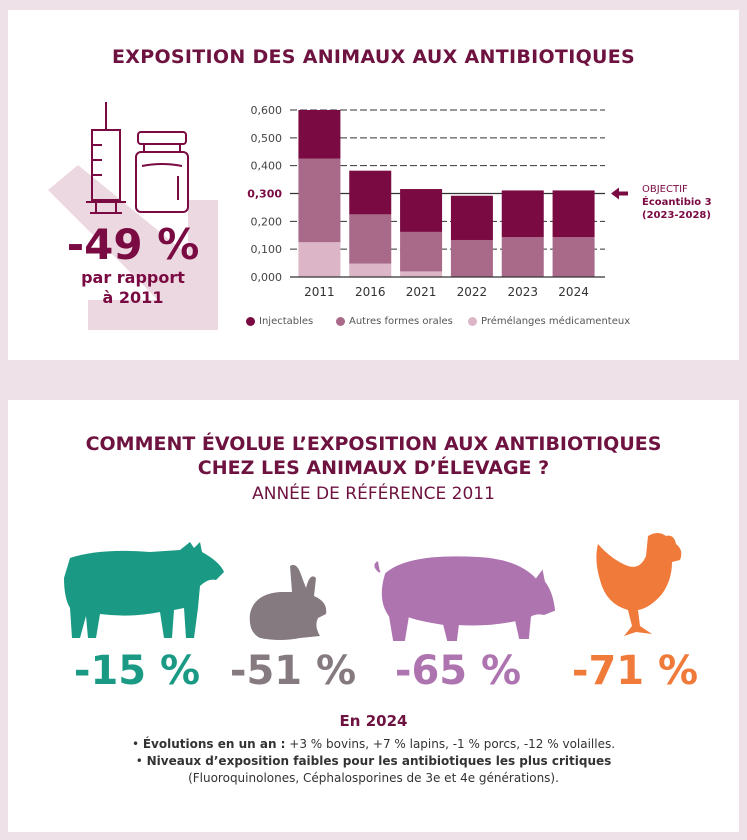  I want to click on x-tick-label: 2022, so click(472, 292).